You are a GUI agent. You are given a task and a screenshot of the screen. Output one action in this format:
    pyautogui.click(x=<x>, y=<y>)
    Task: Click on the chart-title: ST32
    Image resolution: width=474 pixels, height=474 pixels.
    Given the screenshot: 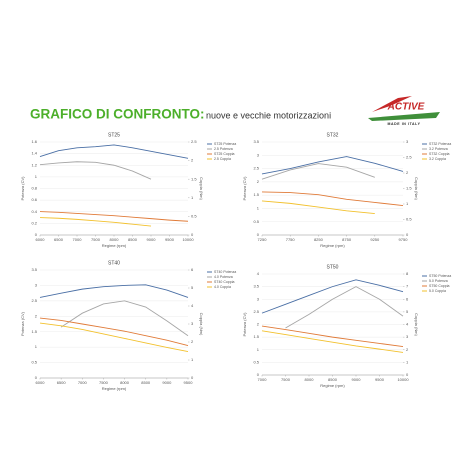 What is the action you would take?
    pyautogui.click(x=333, y=135)
    